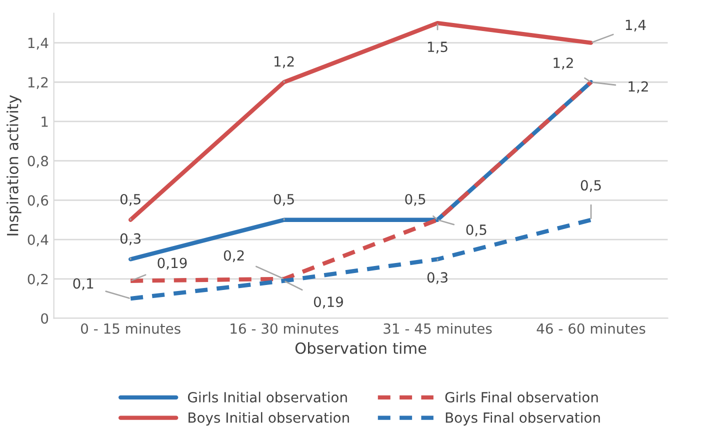 The width and height of the screenshot is (718, 442). What do you see at coordinates (360, 348) in the screenshot?
I see `x-axis-title: Observation time` at bounding box center [360, 348].